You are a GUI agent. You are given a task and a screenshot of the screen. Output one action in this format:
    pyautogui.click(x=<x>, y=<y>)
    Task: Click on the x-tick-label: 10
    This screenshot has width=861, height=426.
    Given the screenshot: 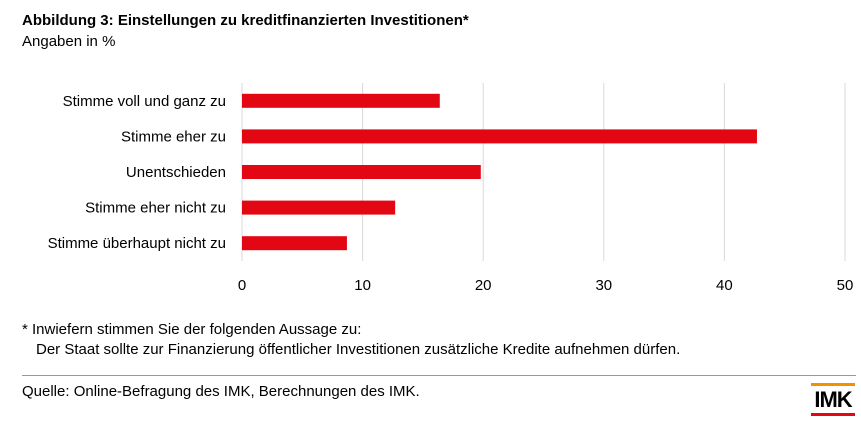 What is the action you would take?
    pyautogui.click(x=362, y=285)
    